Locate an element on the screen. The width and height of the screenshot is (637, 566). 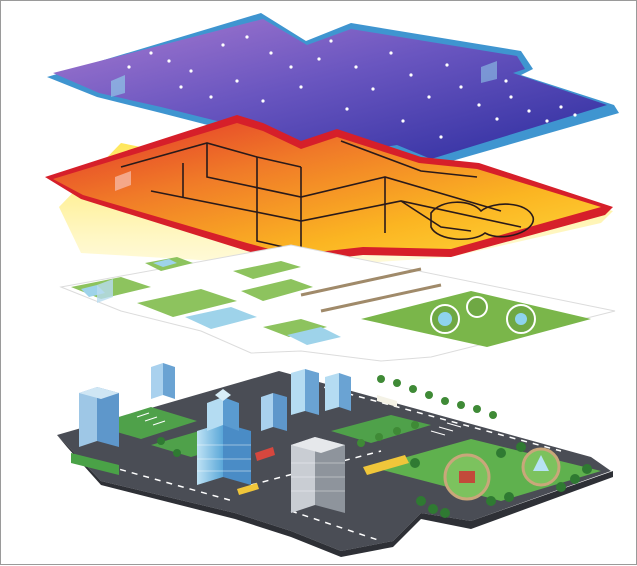
building-grey-tower is located at coordinates (318, 475).